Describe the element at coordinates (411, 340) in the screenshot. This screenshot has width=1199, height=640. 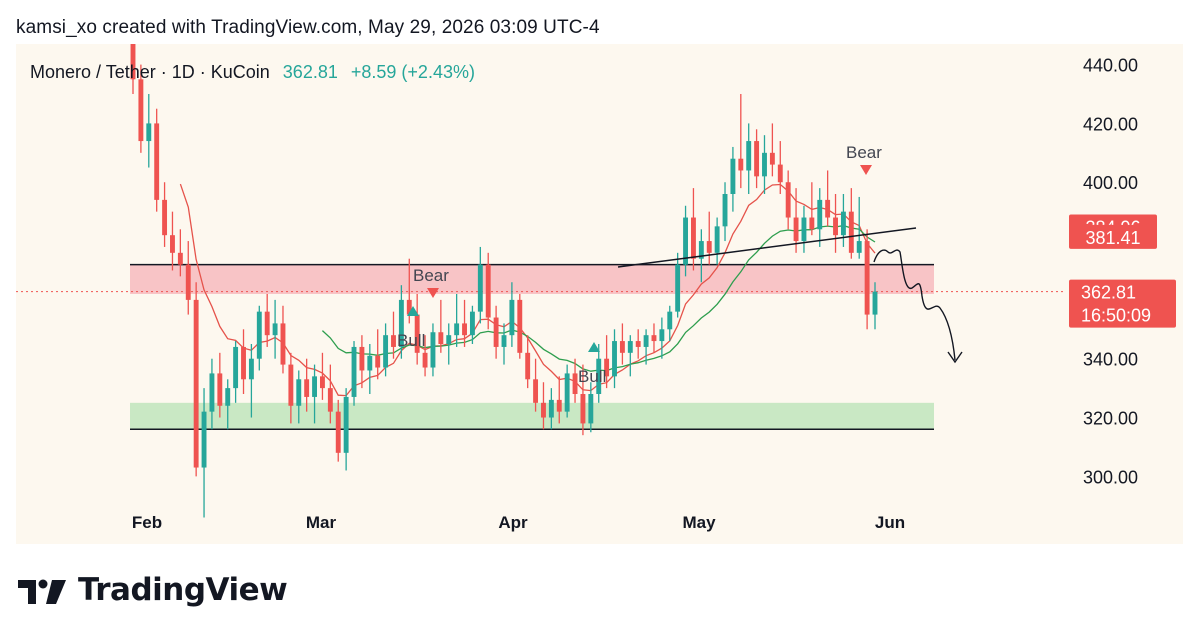
I see `signal-label: Bull` at that location.